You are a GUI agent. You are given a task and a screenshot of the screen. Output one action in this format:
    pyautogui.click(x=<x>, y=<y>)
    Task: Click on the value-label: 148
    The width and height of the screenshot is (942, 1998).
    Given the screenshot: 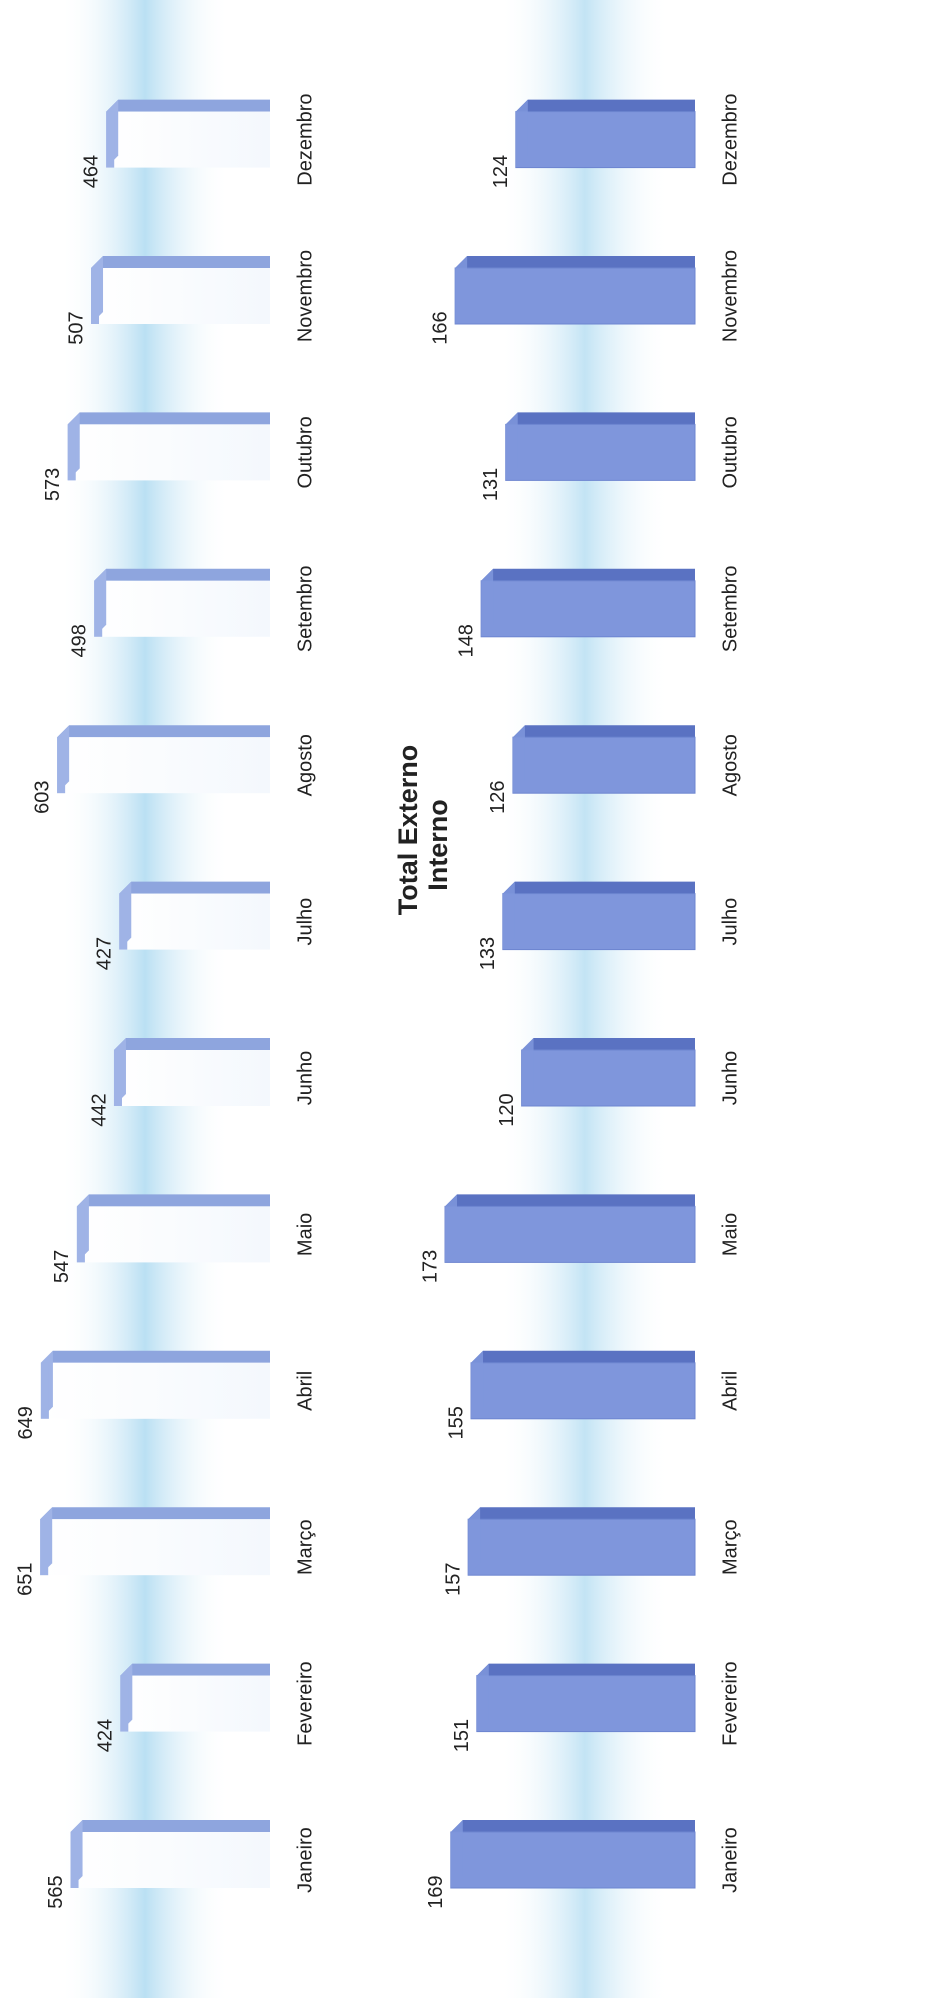 What is the action you would take?
    pyautogui.click(x=466, y=640)
    